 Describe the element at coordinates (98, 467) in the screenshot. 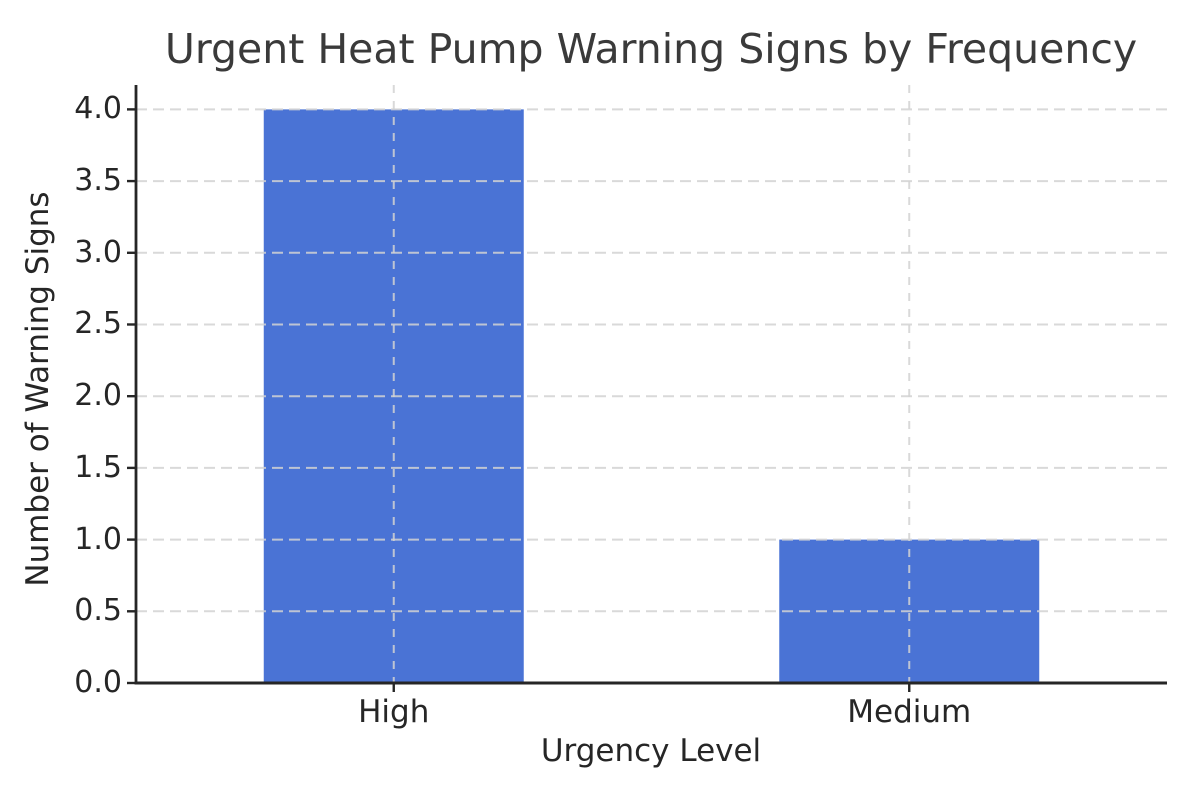

I see `y-tick-label: 1.5` at that location.